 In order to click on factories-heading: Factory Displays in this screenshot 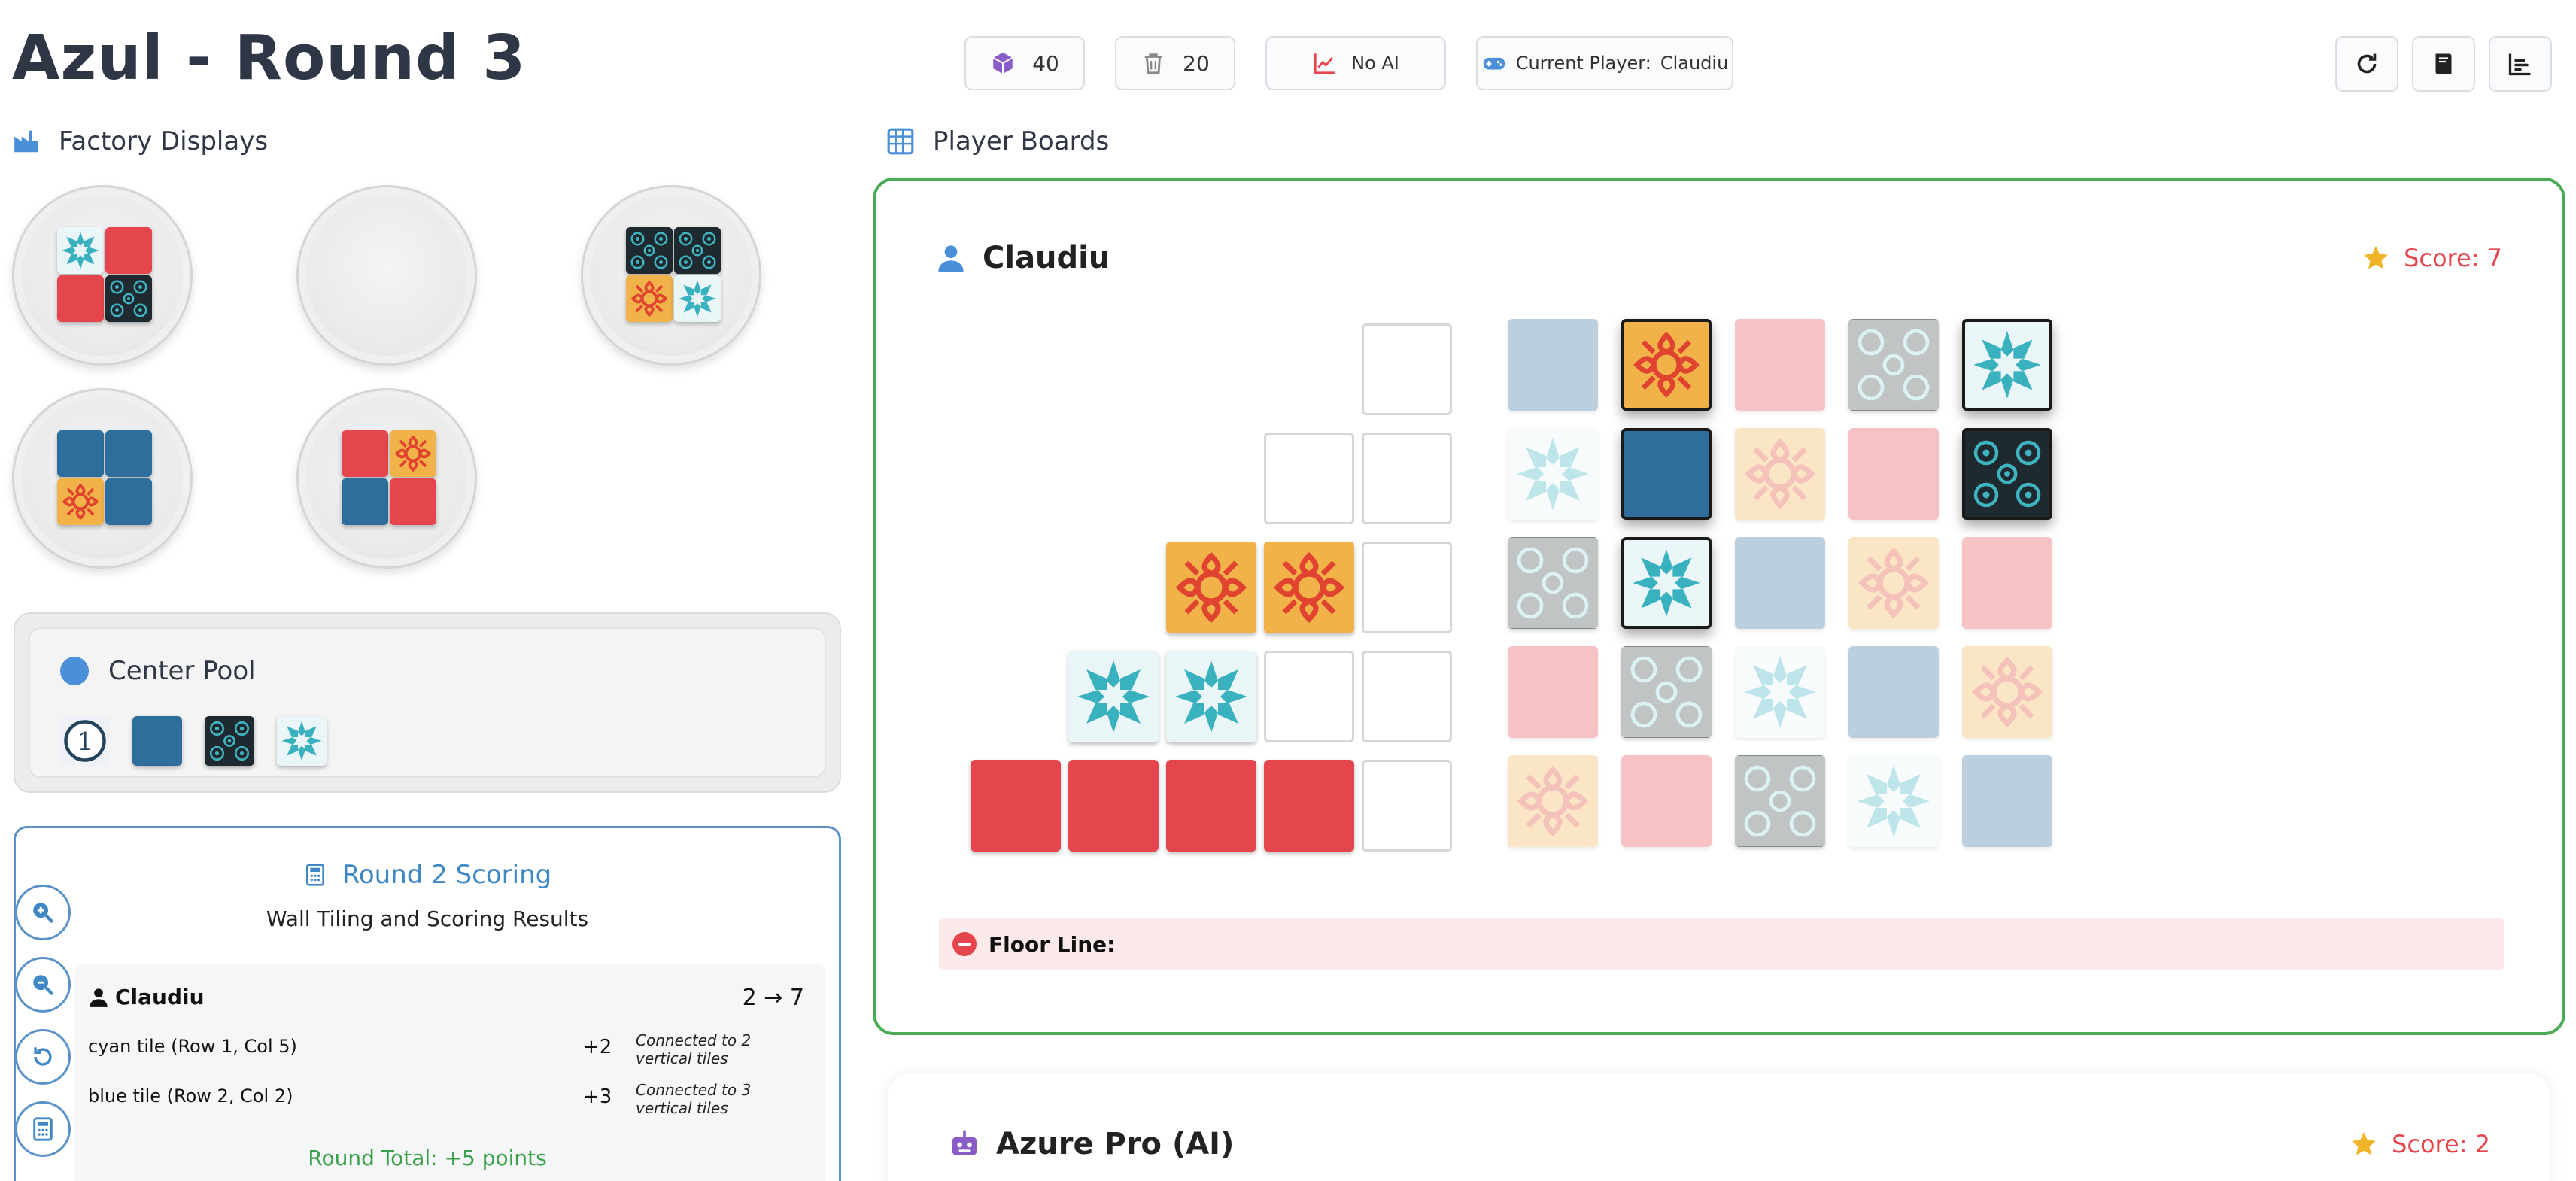, I will do `click(140, 141)`.